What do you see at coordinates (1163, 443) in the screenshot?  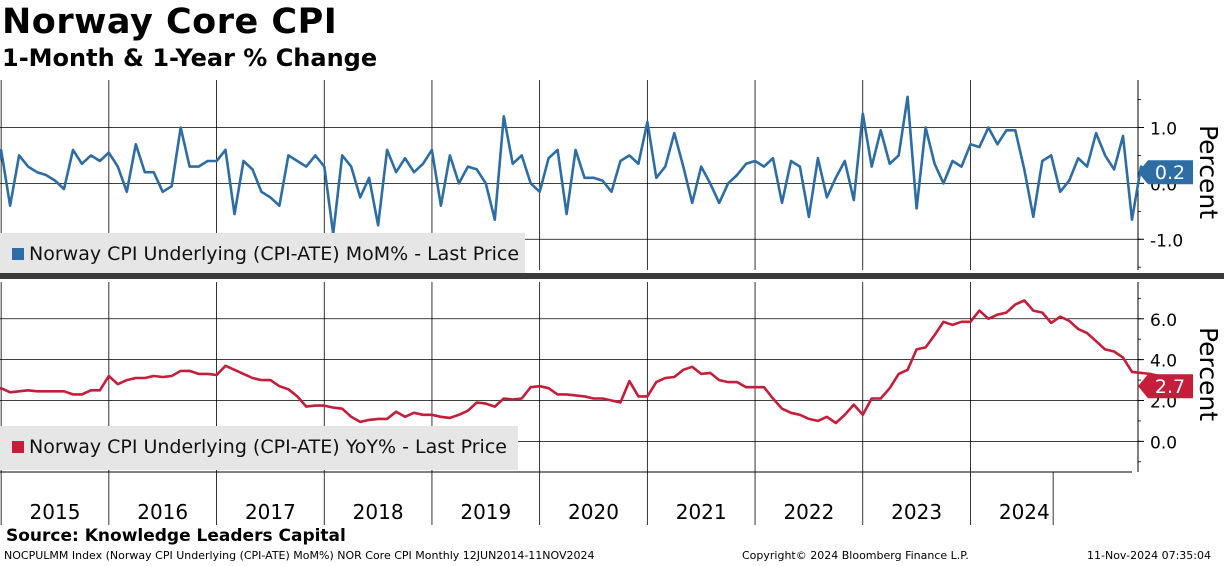 I see `ytick-label-yoy-3: 0.0` at bounding box center [1163, 443].